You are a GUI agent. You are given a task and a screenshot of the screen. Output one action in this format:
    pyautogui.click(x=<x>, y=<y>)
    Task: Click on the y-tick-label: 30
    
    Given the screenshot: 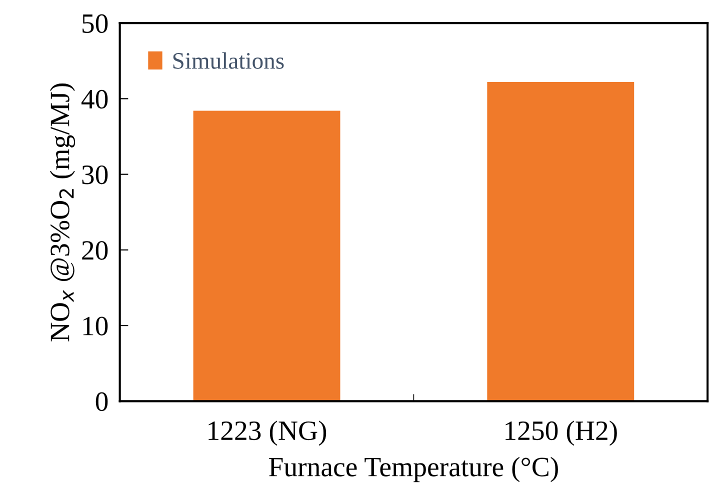 What is the action you would take?
    pyautogui.click(x=95, y=174)
    